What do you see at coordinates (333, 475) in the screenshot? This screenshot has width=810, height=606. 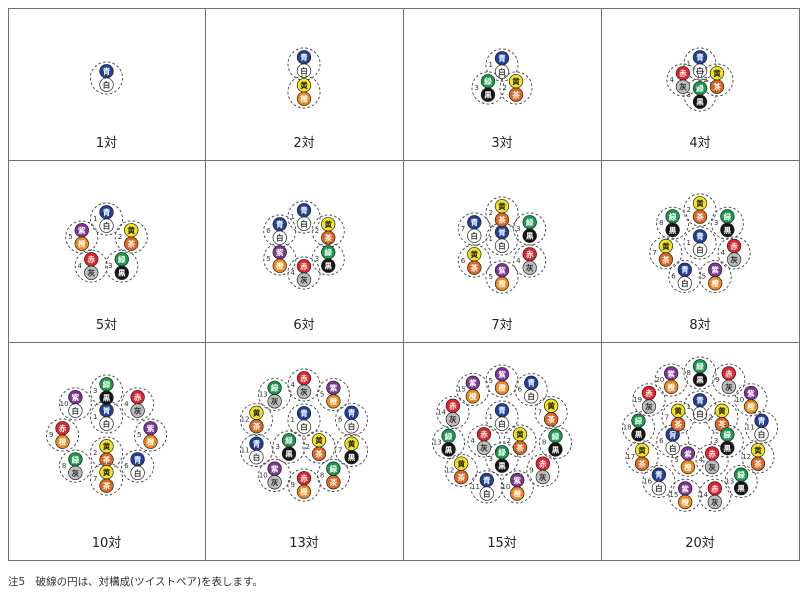 I see `twisted-pair: 緑茶8` at bounding box center [333, 475].